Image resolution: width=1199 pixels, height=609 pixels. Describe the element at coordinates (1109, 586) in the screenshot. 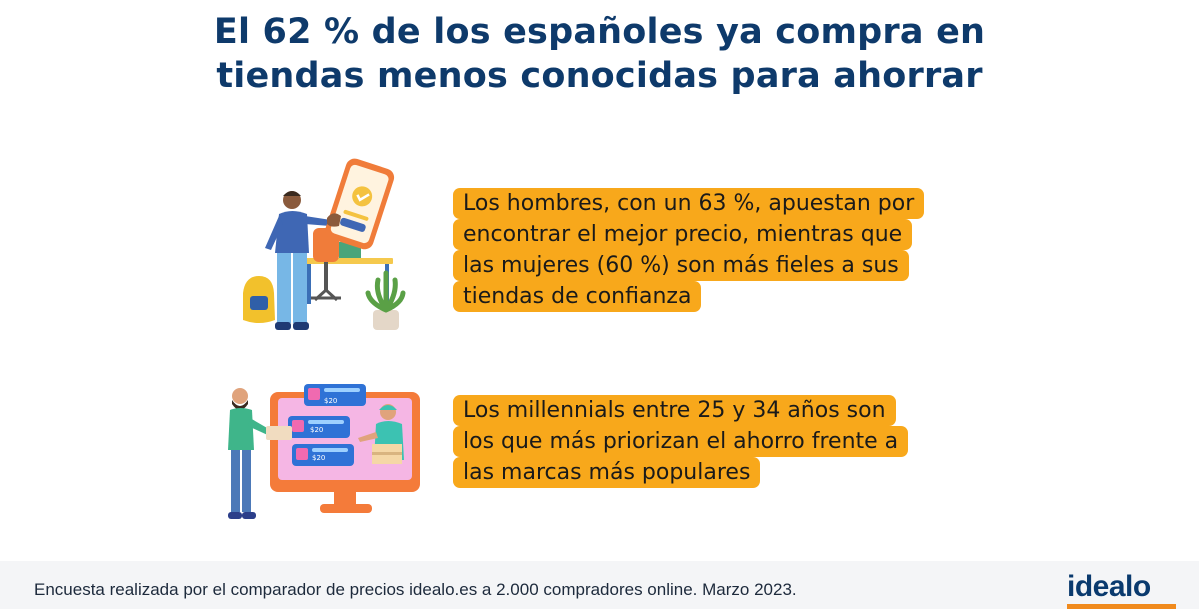

I see `logo-text: idealo` at that location.